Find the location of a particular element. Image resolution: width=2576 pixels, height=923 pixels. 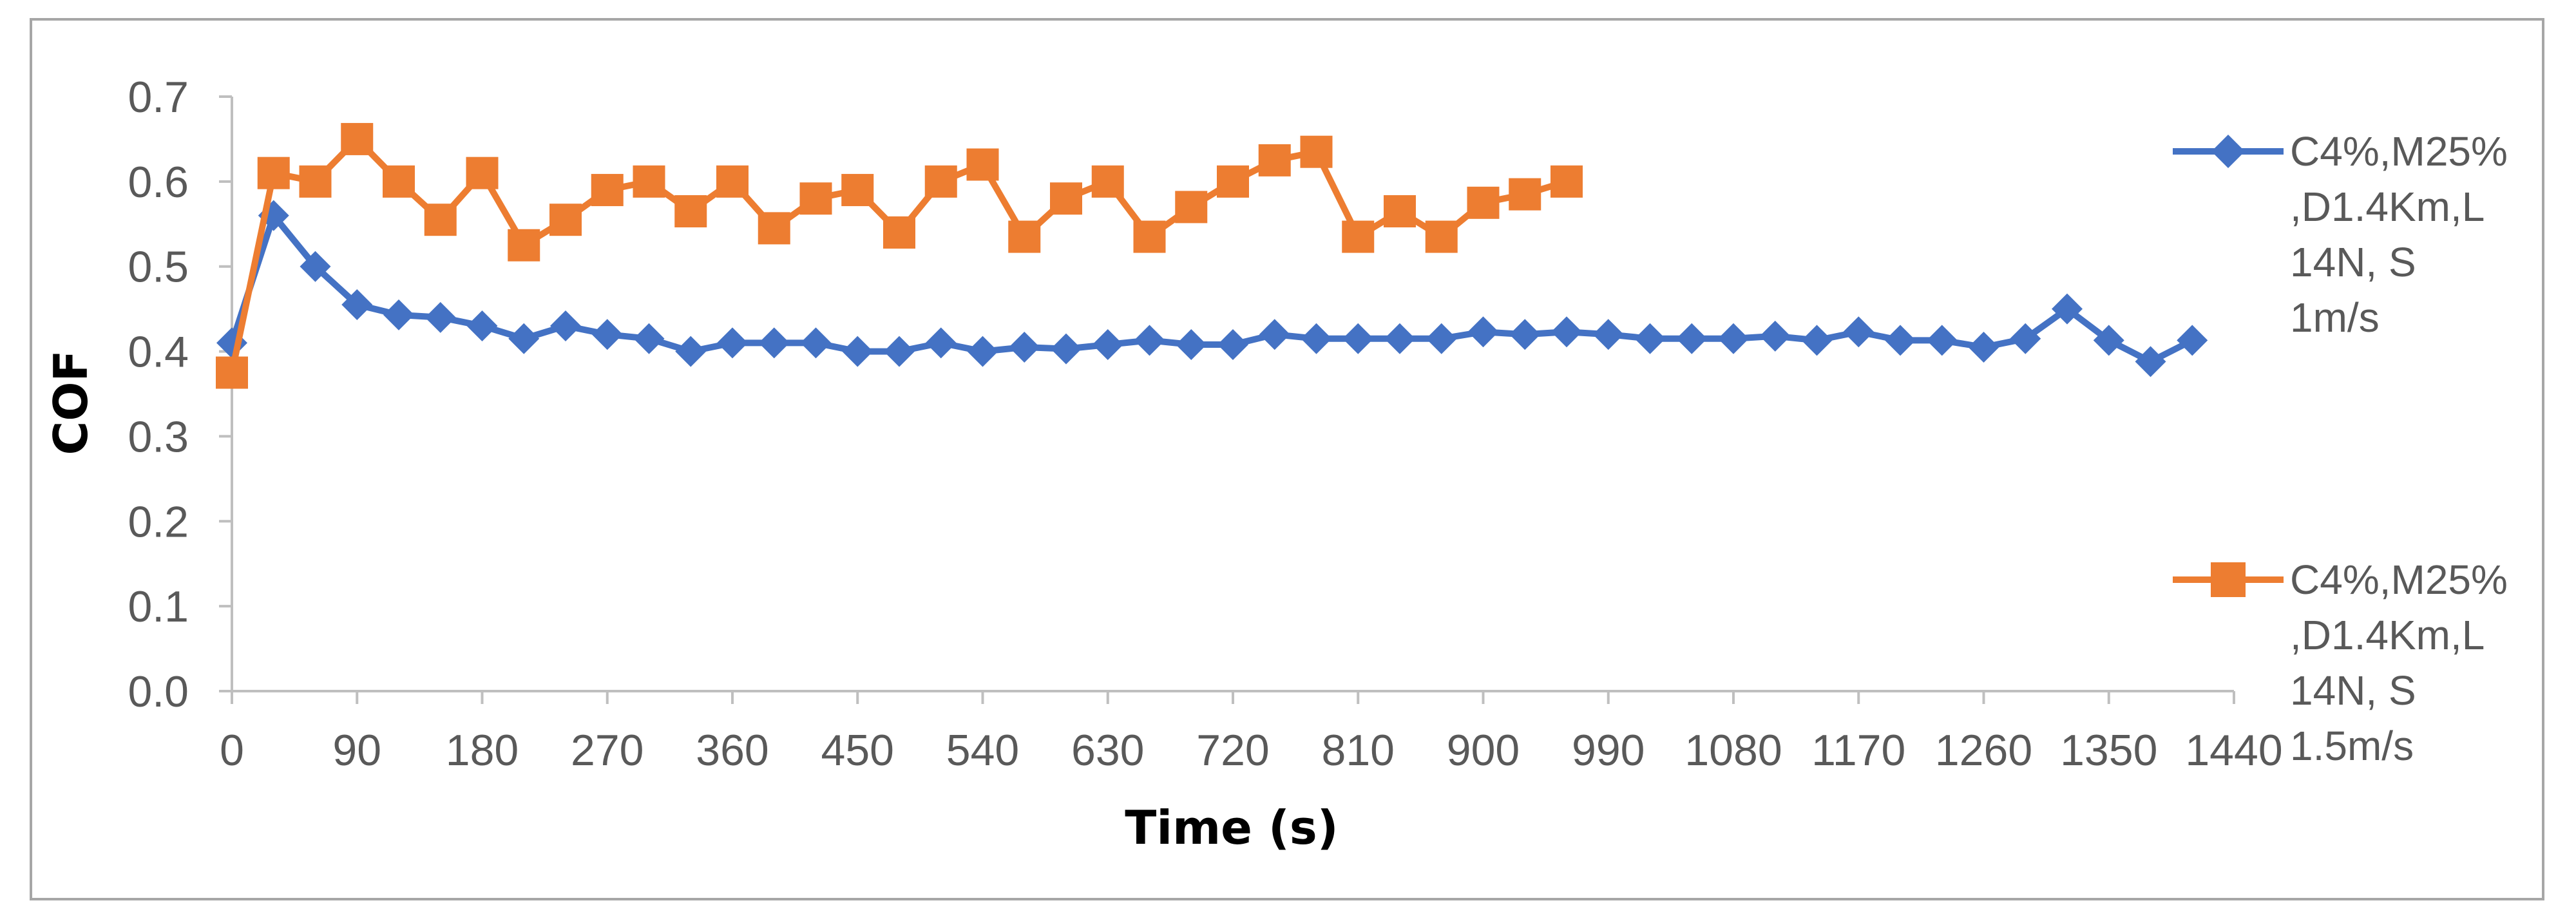

x-tick-label: 630 is located at coordinates (1107, 750).